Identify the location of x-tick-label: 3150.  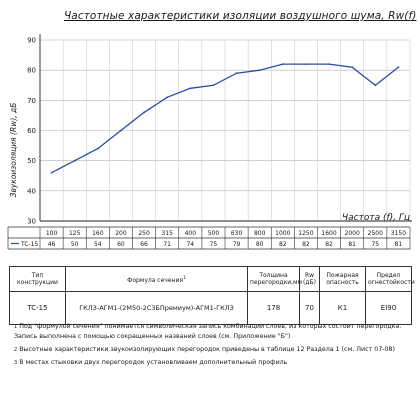
(398, 233).